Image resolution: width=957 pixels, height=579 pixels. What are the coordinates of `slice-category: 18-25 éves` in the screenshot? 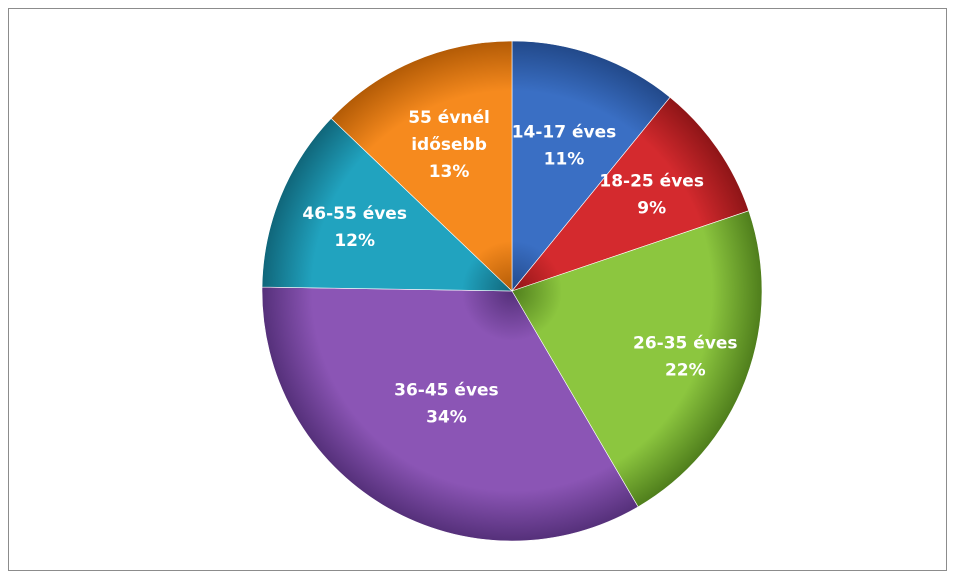 It's located at (651, 182).